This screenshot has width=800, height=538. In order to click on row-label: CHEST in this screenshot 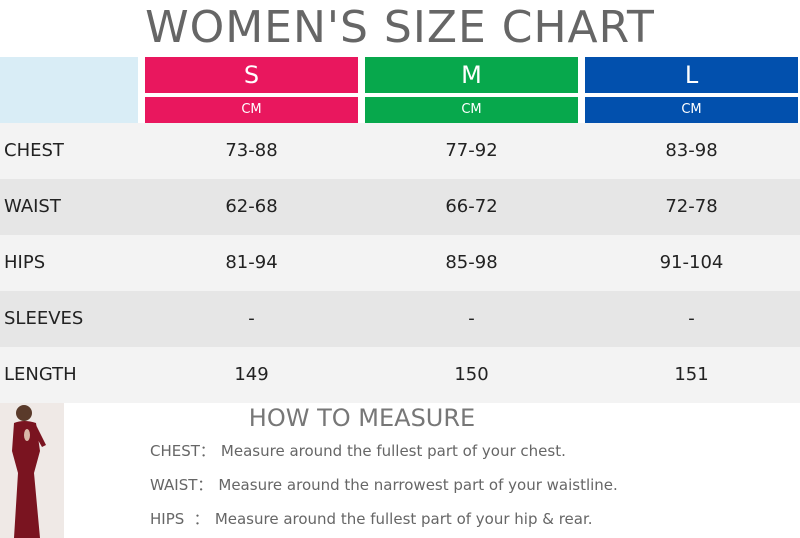, I will do `click(34, 150)`.